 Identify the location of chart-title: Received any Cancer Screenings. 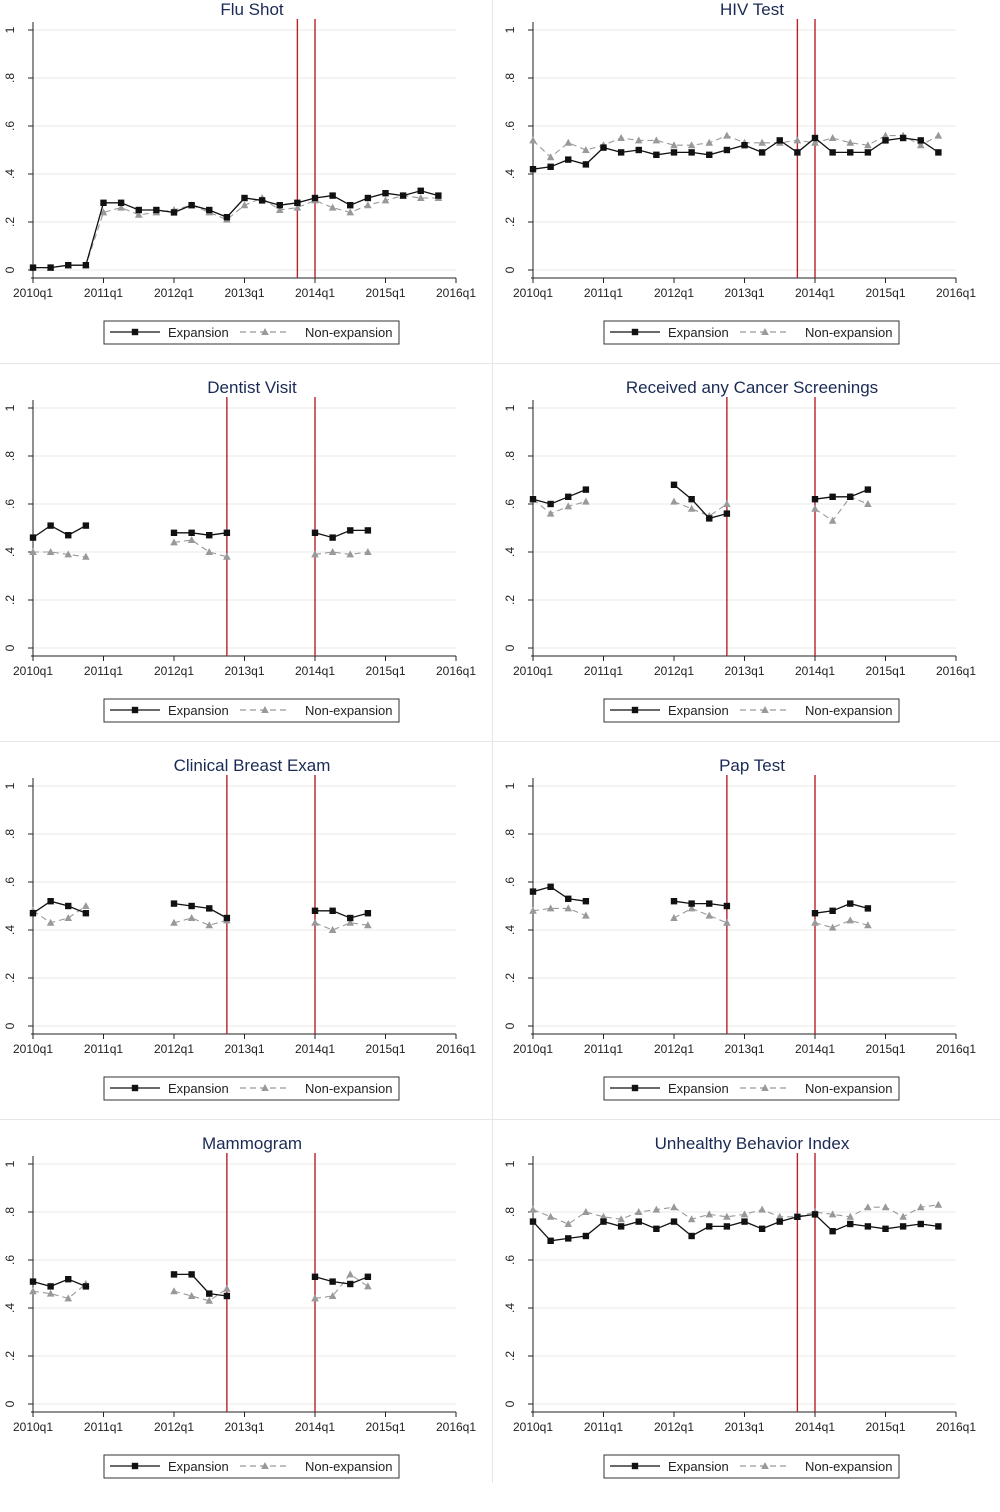
(752, 387).